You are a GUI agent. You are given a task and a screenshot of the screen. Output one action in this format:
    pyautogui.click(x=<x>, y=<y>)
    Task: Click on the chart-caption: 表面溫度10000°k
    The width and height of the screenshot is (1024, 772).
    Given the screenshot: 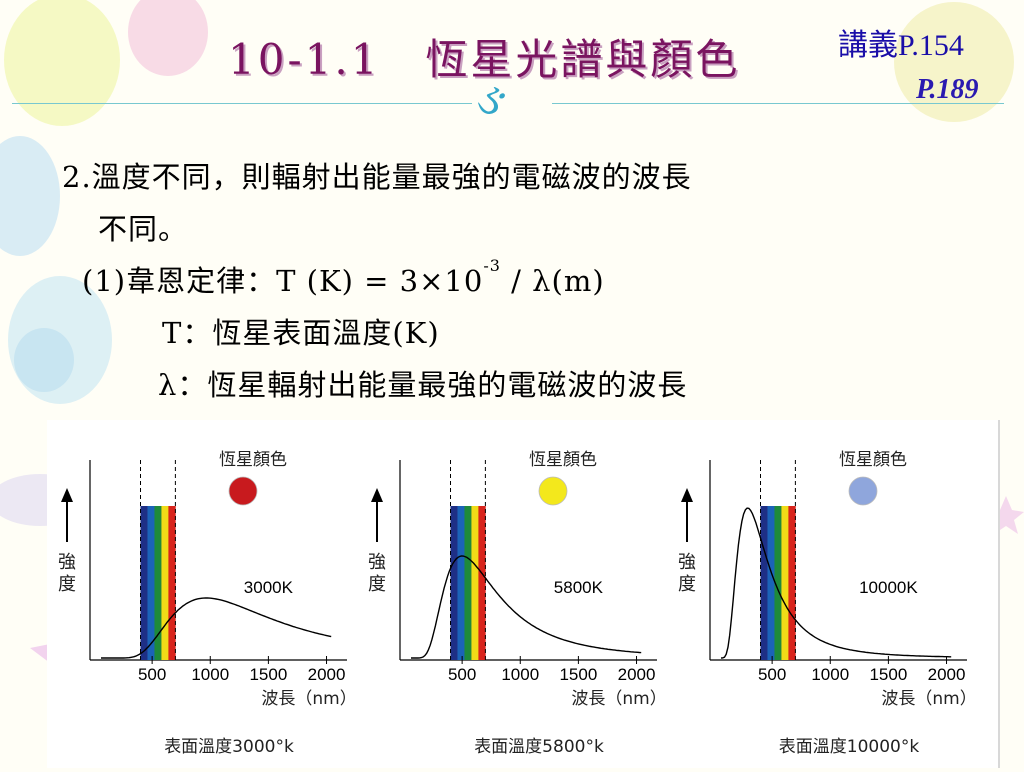 What is the action you would take?
    pyautogui.click(x=849, y=747)
    